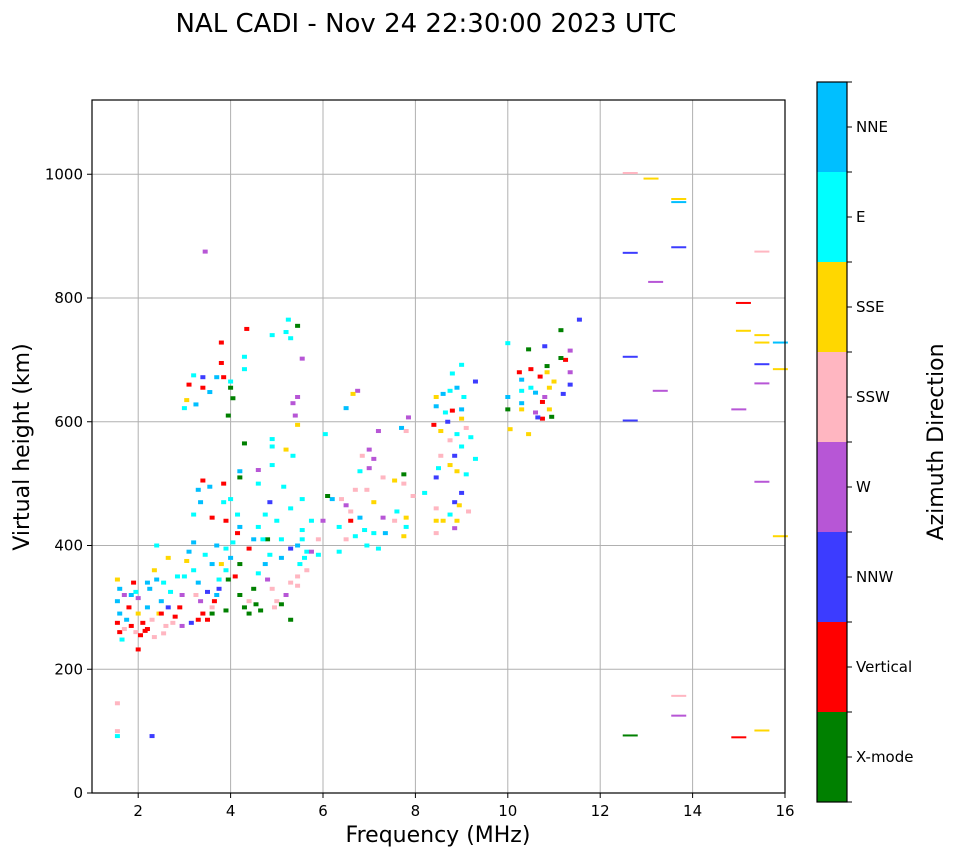 This screenshot has width=958, height=857. What do you see at coordinates (323, 811) in the screenshot?
I see `x-tick-label: 6` at bounding box center [323, 811].